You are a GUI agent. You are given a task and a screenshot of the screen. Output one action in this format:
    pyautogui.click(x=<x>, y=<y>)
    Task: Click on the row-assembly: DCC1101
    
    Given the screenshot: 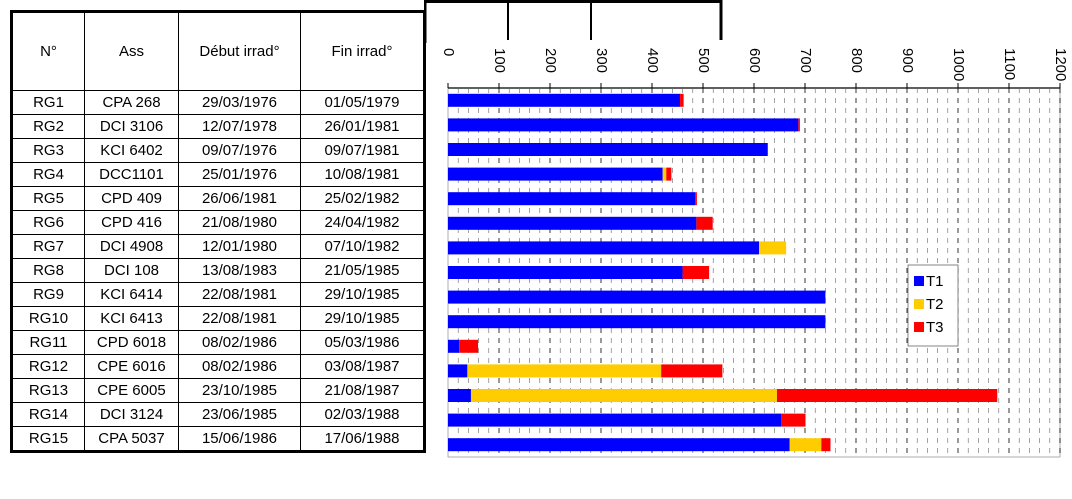 What is the action you would take?
    pyautogui.click(x=131, y=174)
    